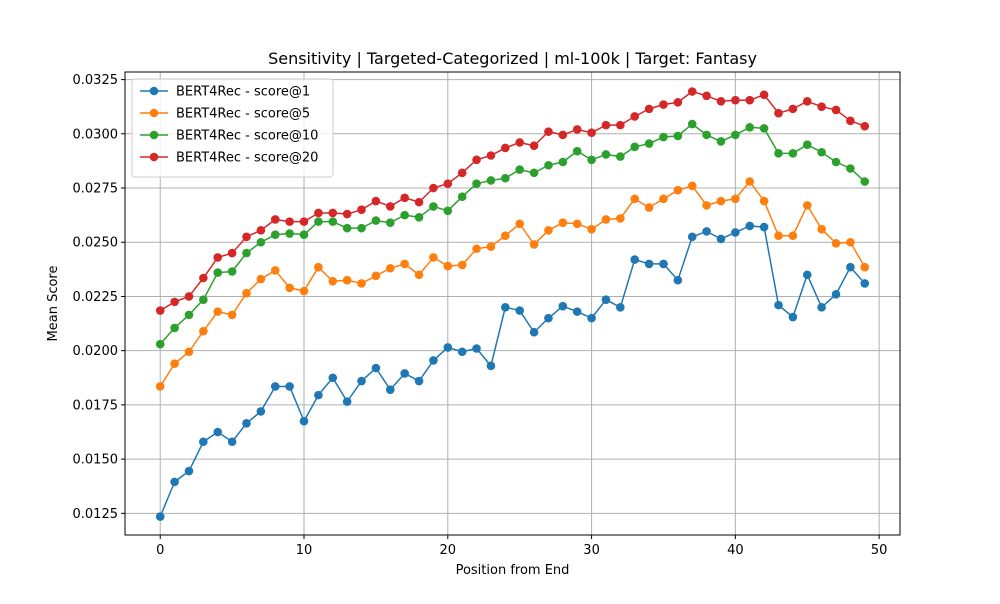  What do you see at coordinates (591, 550) in the screenshot?
I see `x-tick-label: 30` at bounding box center [591, 550].